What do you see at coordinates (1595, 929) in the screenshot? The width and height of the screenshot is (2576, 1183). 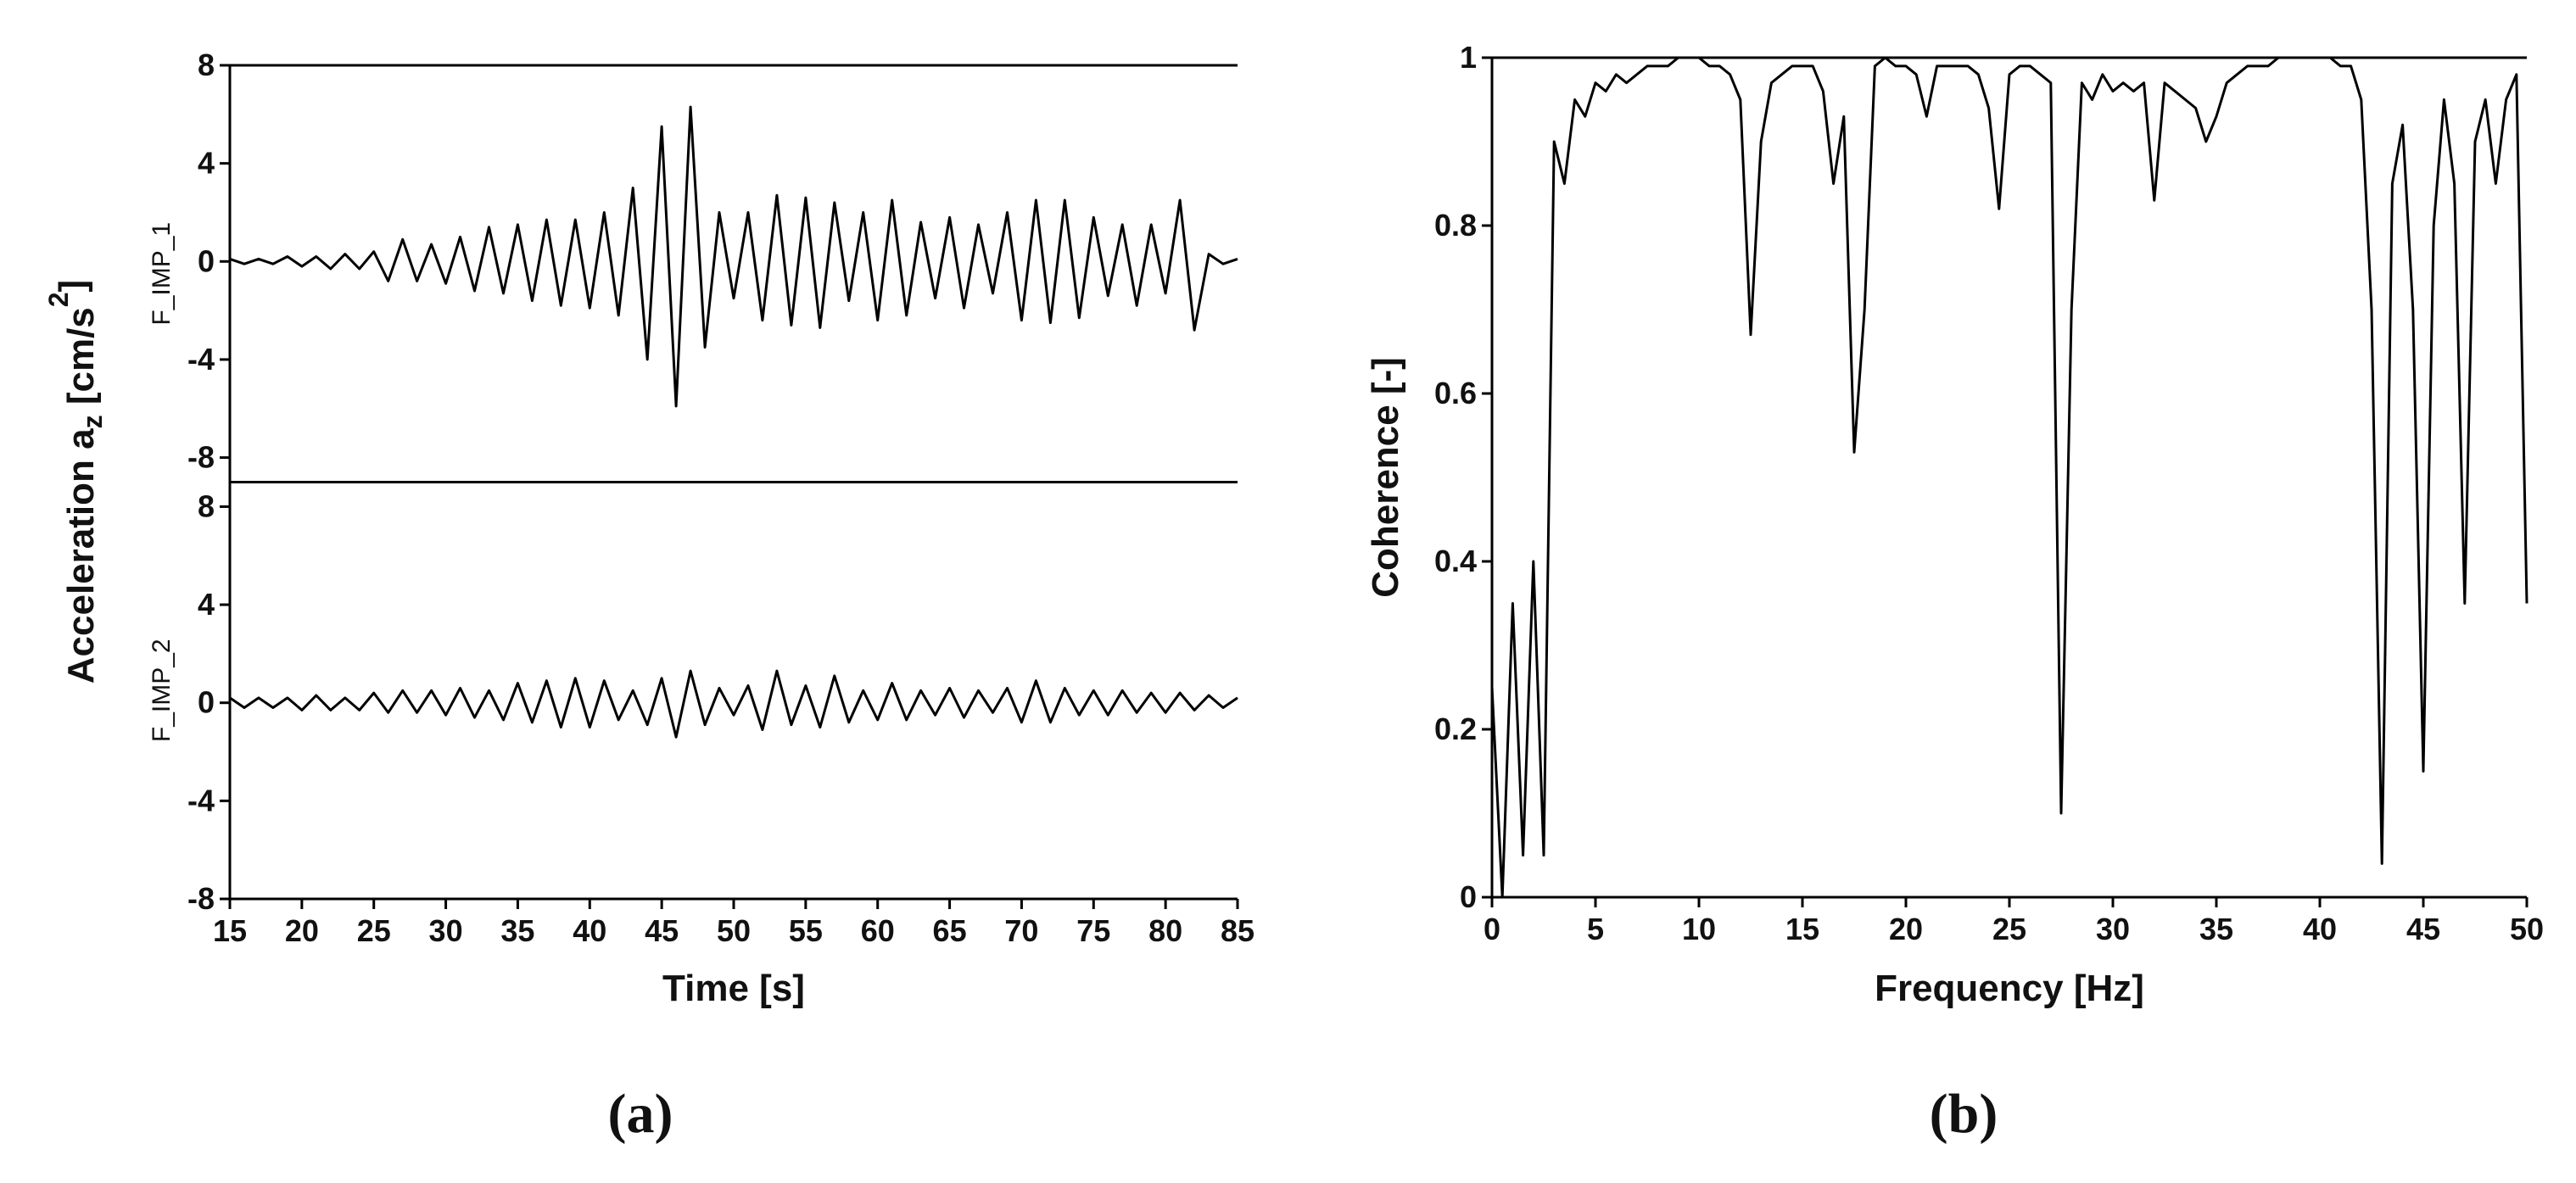 I see `x-tick-label: 5` at bounding box center [1595, 929].